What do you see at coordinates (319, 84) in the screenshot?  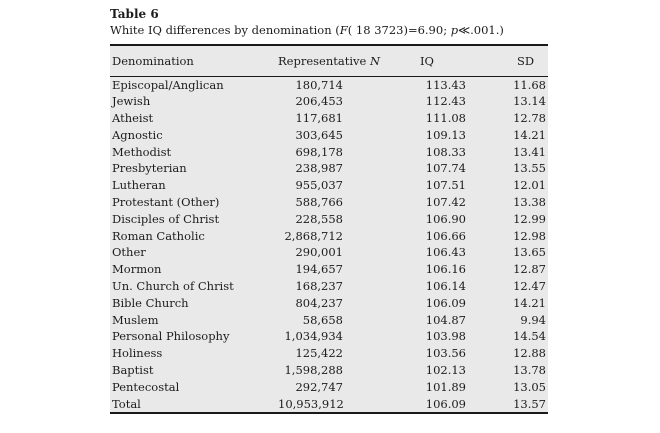 I see `representative-n-cell: 180,714` at bounding box center [319, 84].